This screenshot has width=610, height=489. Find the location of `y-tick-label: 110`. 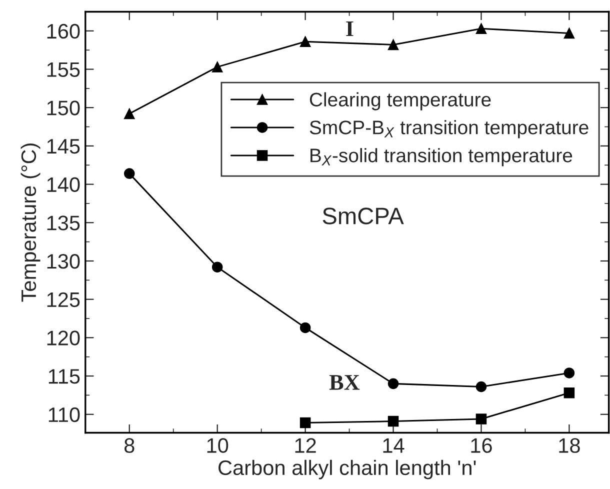

y-tick-label: 110 is located at coordinates (64, 414).